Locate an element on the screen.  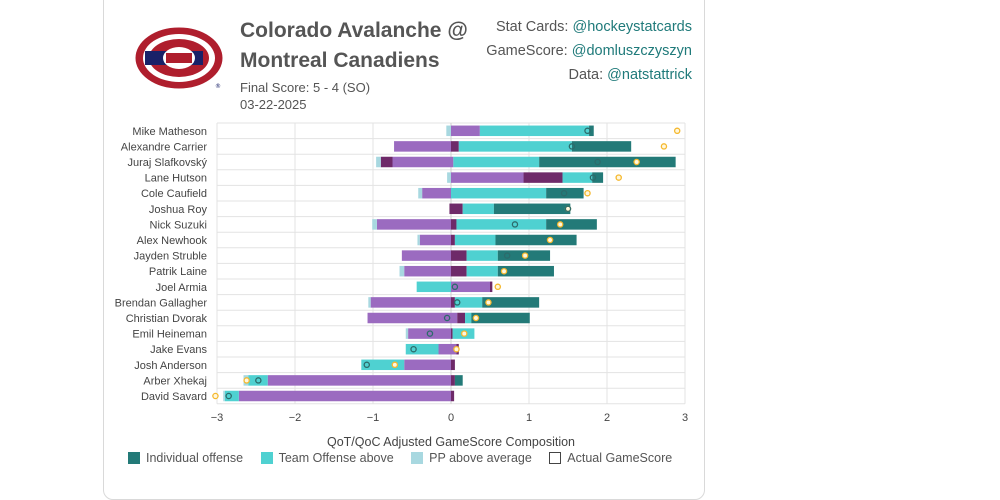
x-tick-label: 1 is located at coordinates (529, 418).